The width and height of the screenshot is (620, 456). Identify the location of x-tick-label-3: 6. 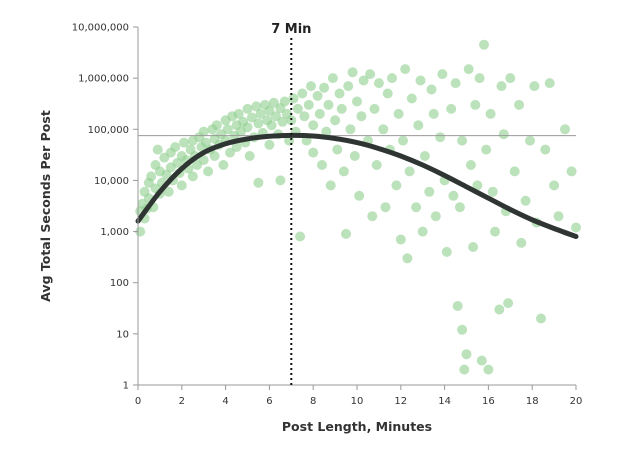
(269, 401).